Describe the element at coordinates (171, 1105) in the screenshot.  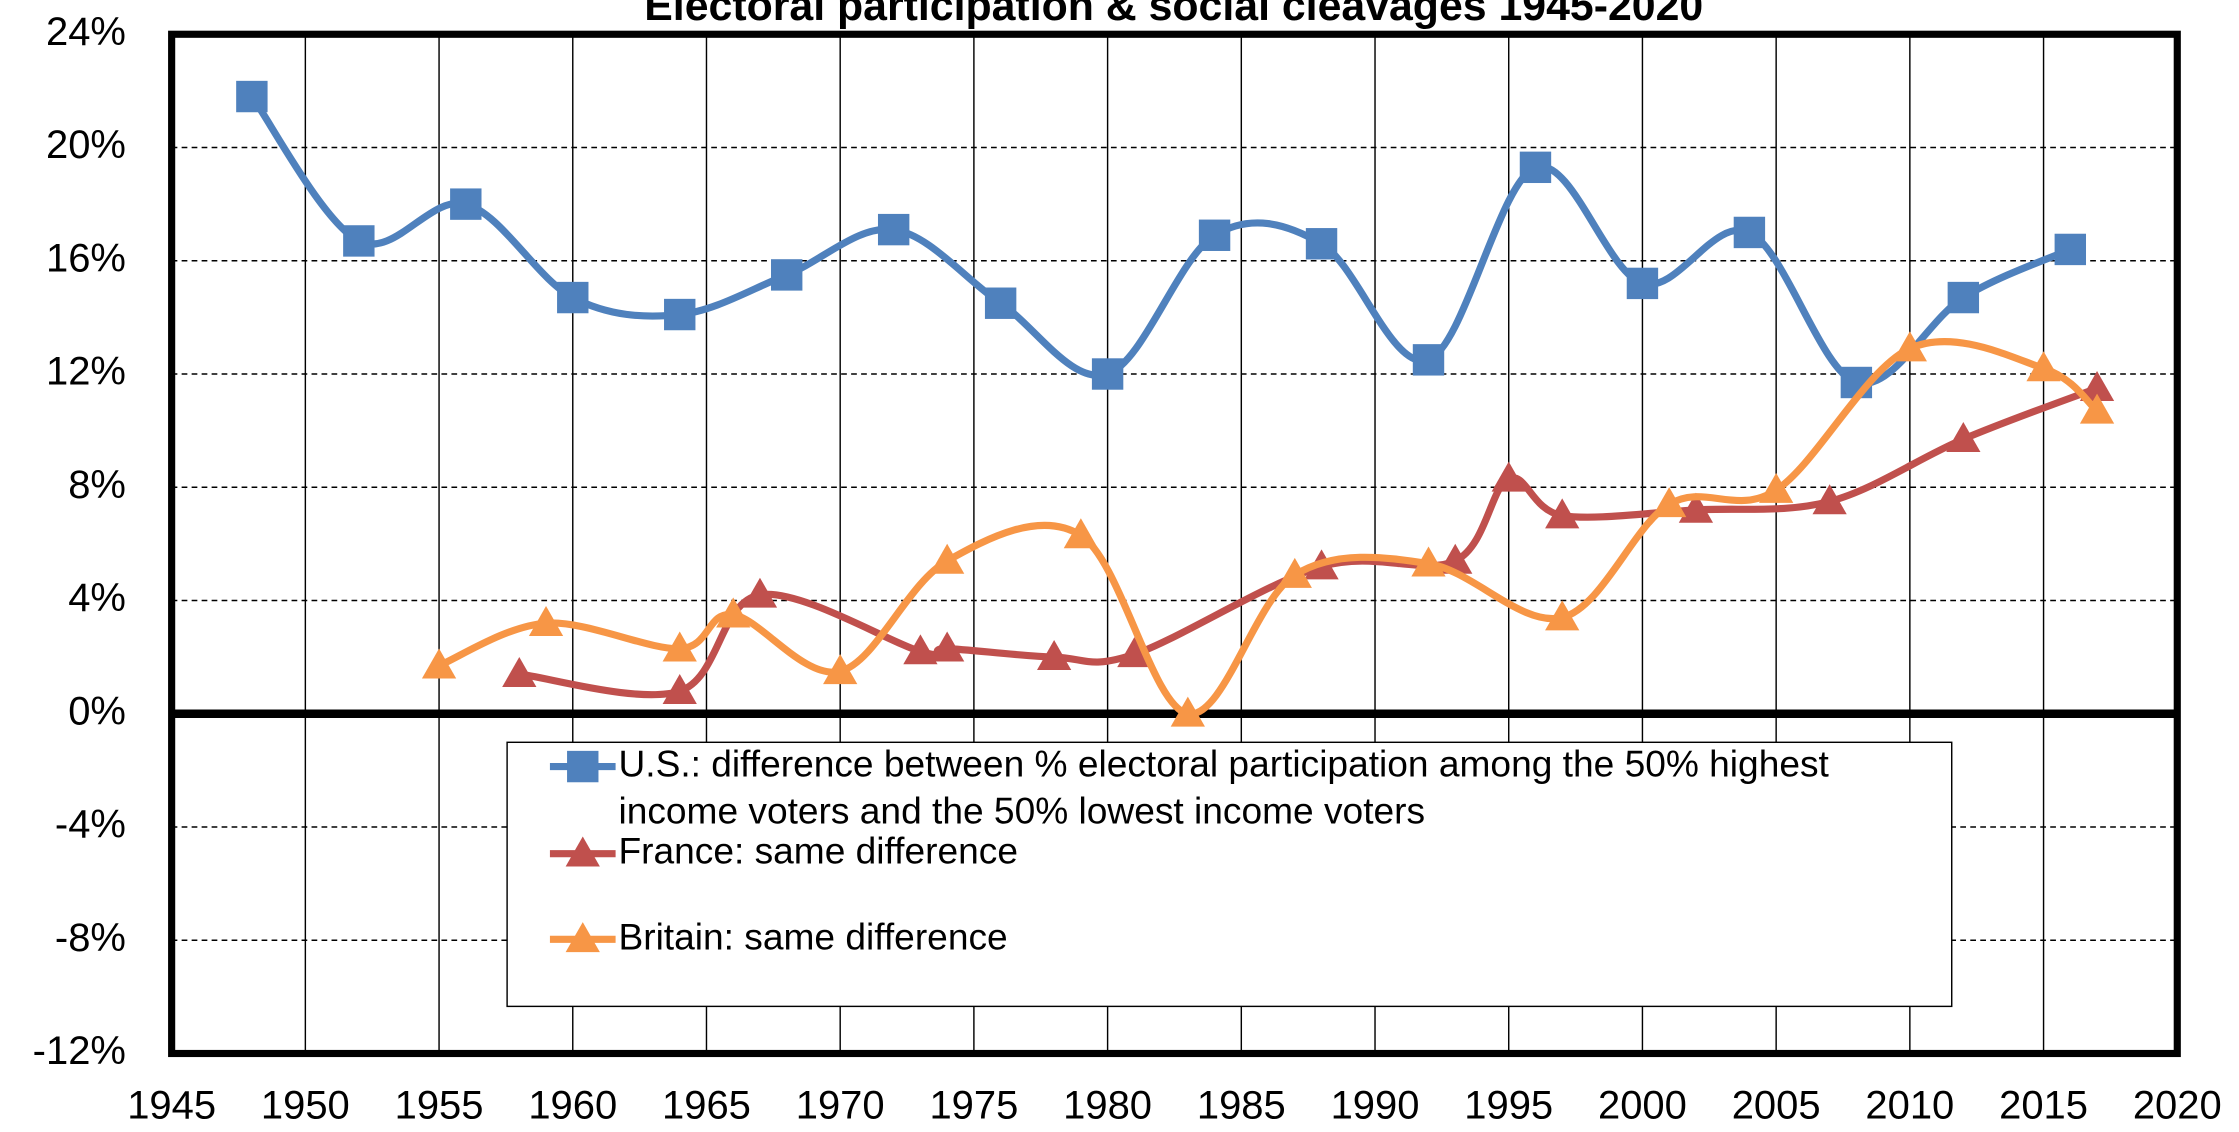
I see `x-tick-label: 1945` at that location.